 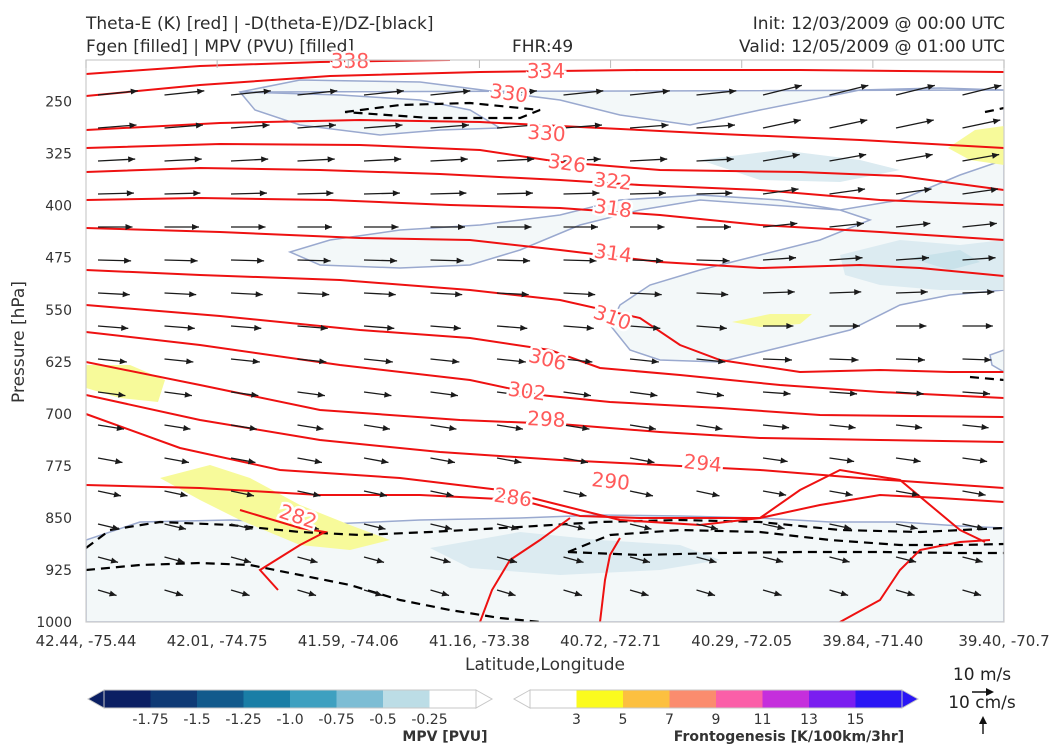 I want to click on colorbar-tick-label: -1.5, so click(x=196, y=720).